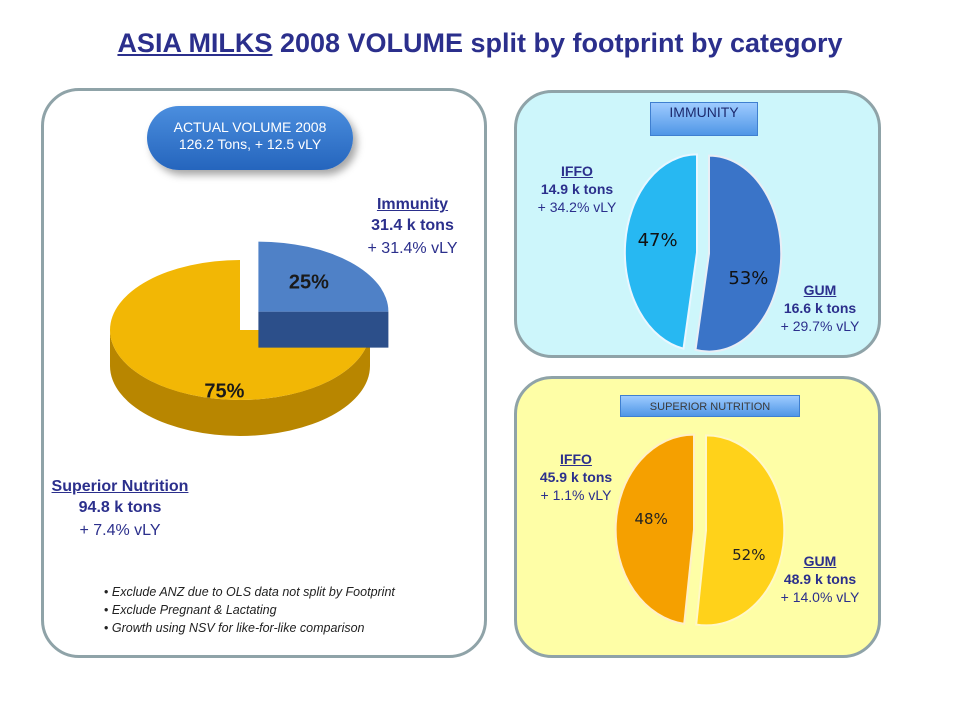 This screenshot has height=720, width=960. I want to click on actual-volume-line1: ACTUAL VOLUME 2008, so click(250, 127).